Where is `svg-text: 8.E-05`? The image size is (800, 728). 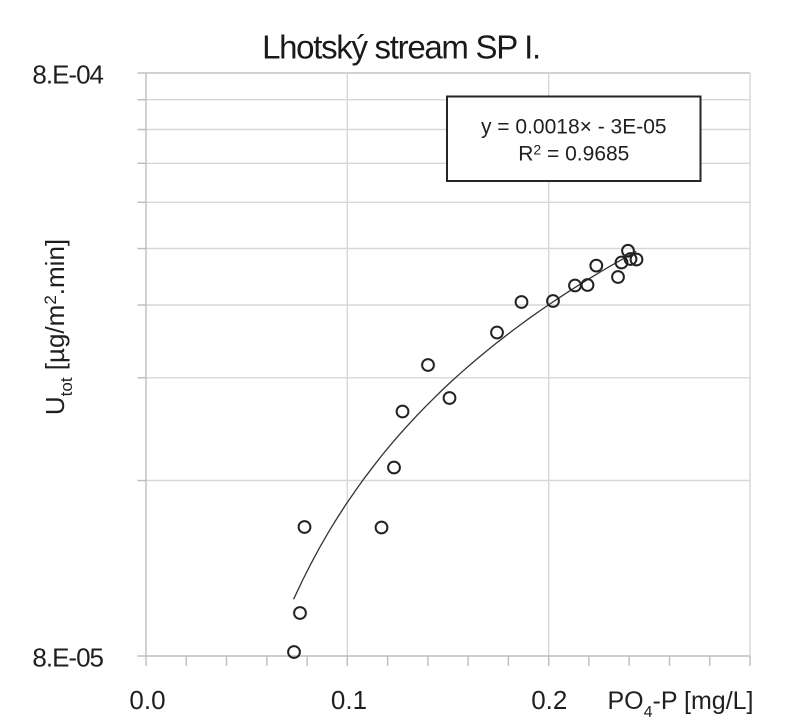
svg-text: 8.E-05 is located at coordinates (67, 658).